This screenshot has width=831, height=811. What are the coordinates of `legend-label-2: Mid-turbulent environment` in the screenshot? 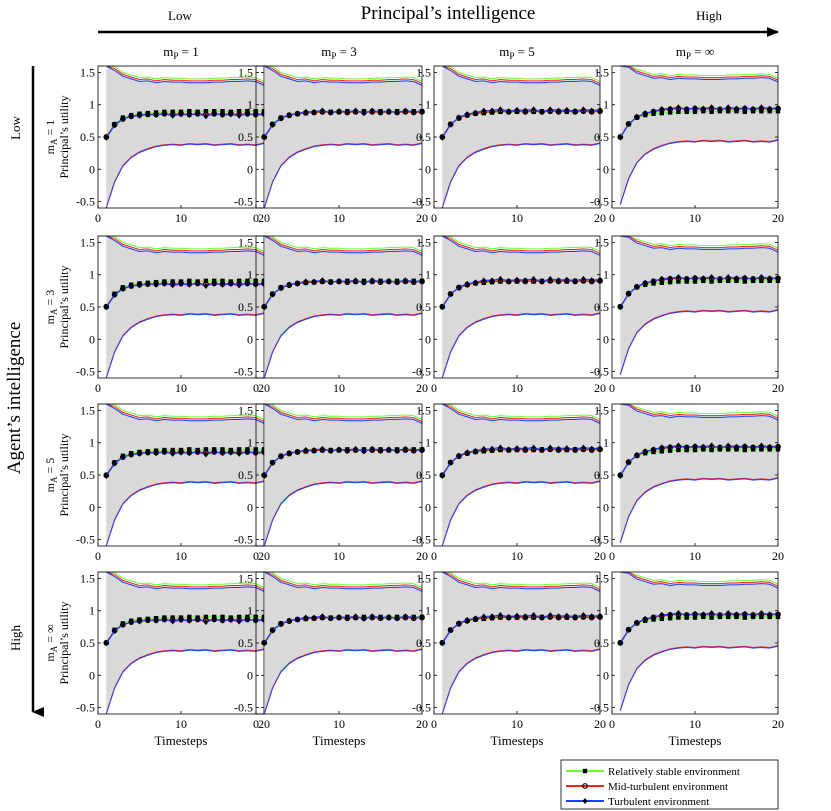 It's located at (668, 787).